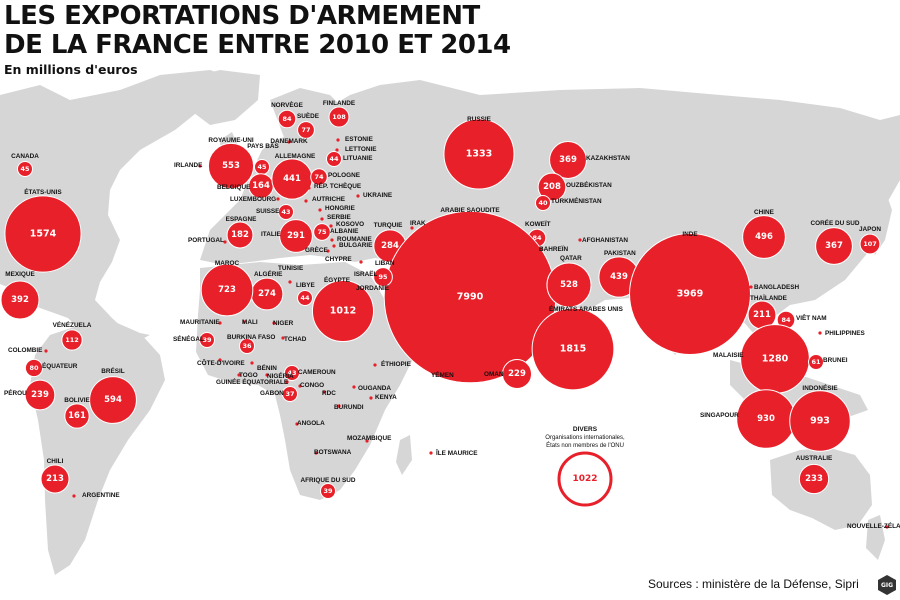 The height and width of the screenshot is (600, 900). What do you see at coordinates (280, 375) in the screenshot?
I see `country-label-nigeria: NIGÉRIA` at bounding box center [280, 375].